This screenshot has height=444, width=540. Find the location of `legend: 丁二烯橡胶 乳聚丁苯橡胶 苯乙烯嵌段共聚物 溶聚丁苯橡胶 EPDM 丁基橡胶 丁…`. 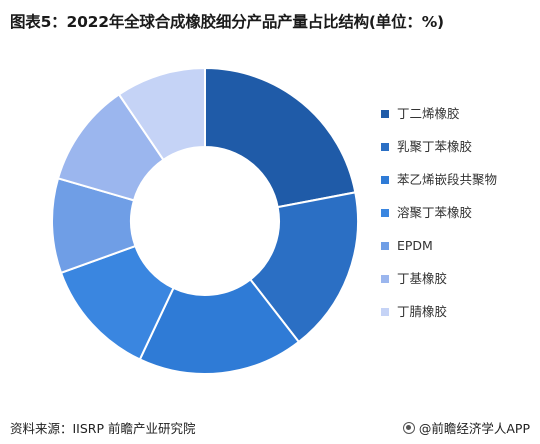

legend: 丁二烯橡胶 乳聚丁苯橡胶 苯乙烯嵌段共聚物 溶聚丁苯橡胶 EPDM 丁基橡胶 丁… is located at coordinates (456, 221).